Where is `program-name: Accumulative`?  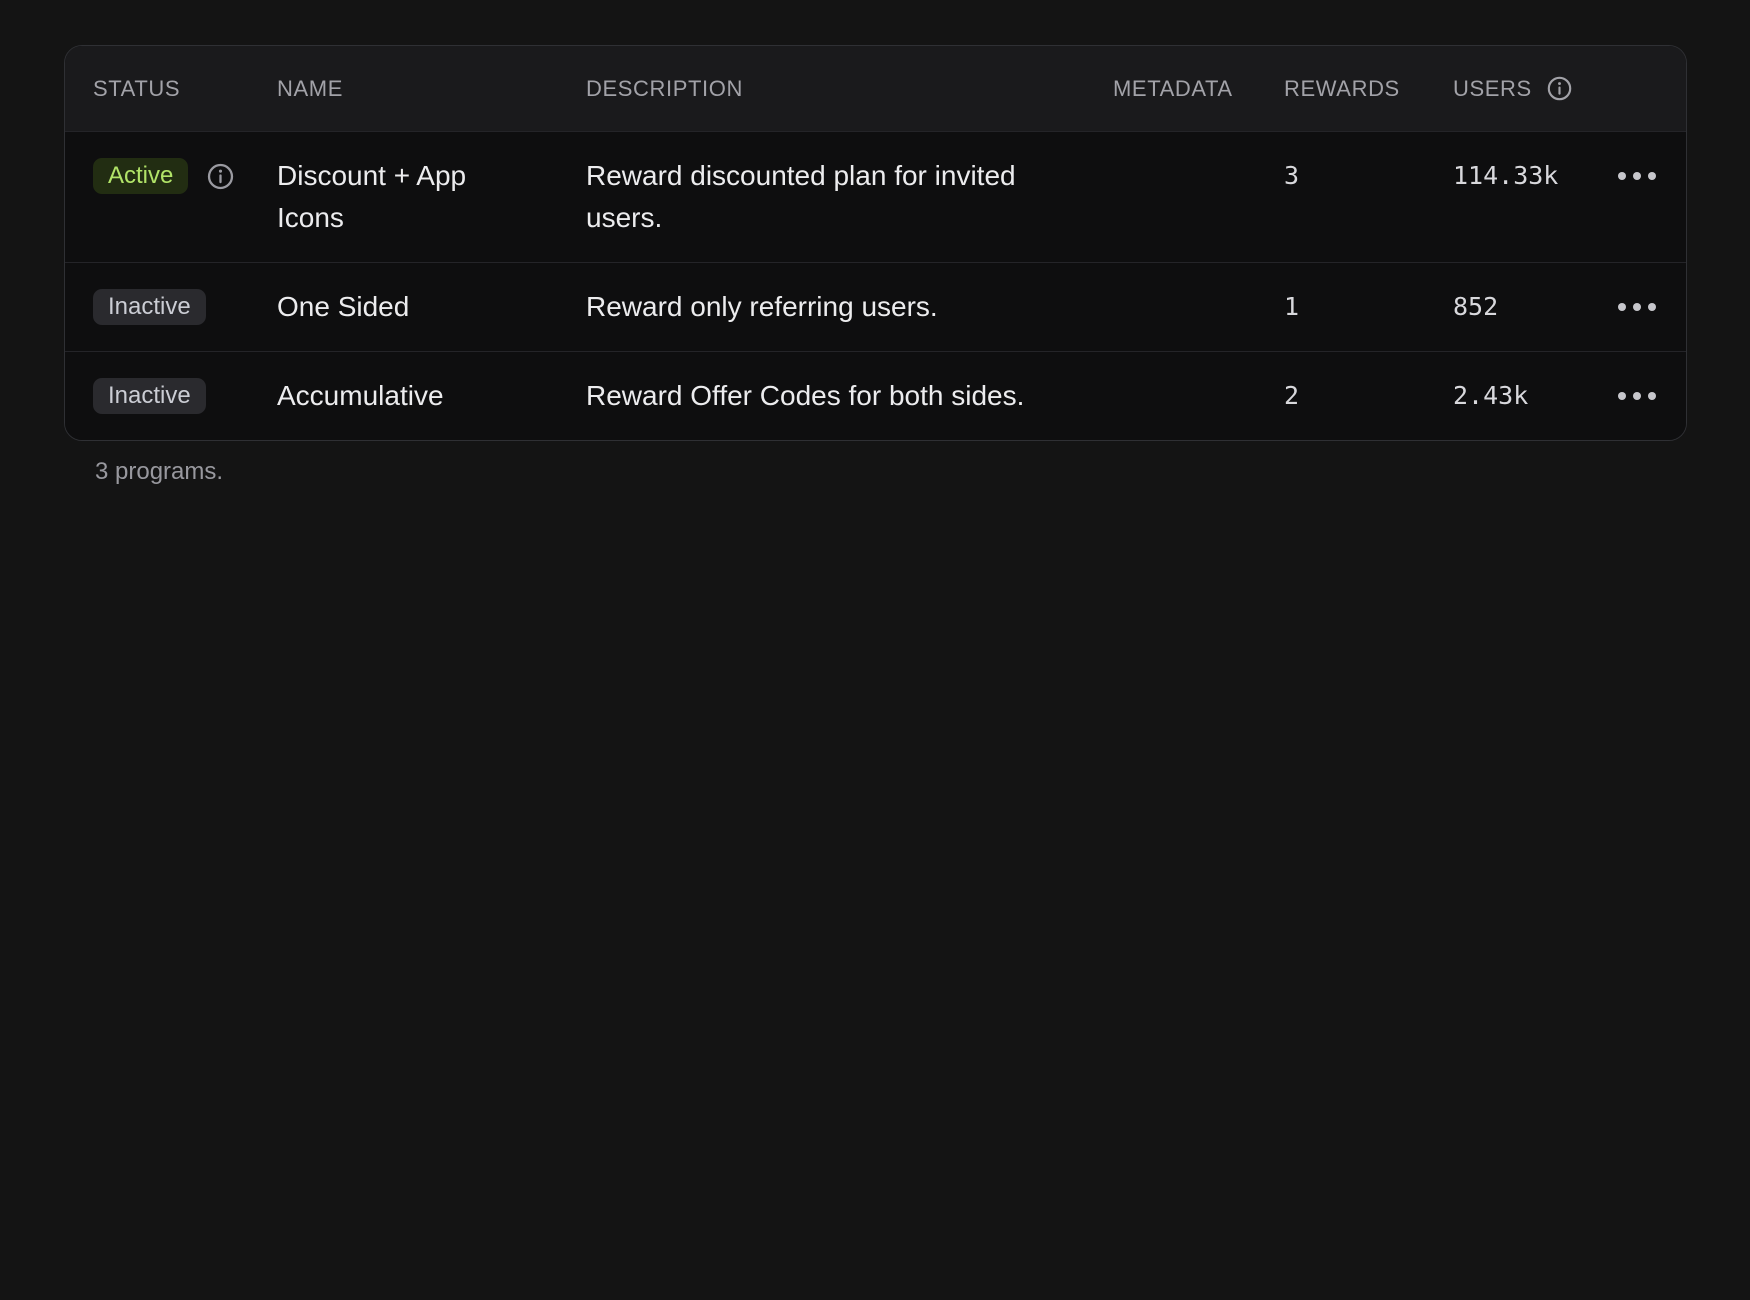
program-name: Accumulative is located at coordinates (360, 395).